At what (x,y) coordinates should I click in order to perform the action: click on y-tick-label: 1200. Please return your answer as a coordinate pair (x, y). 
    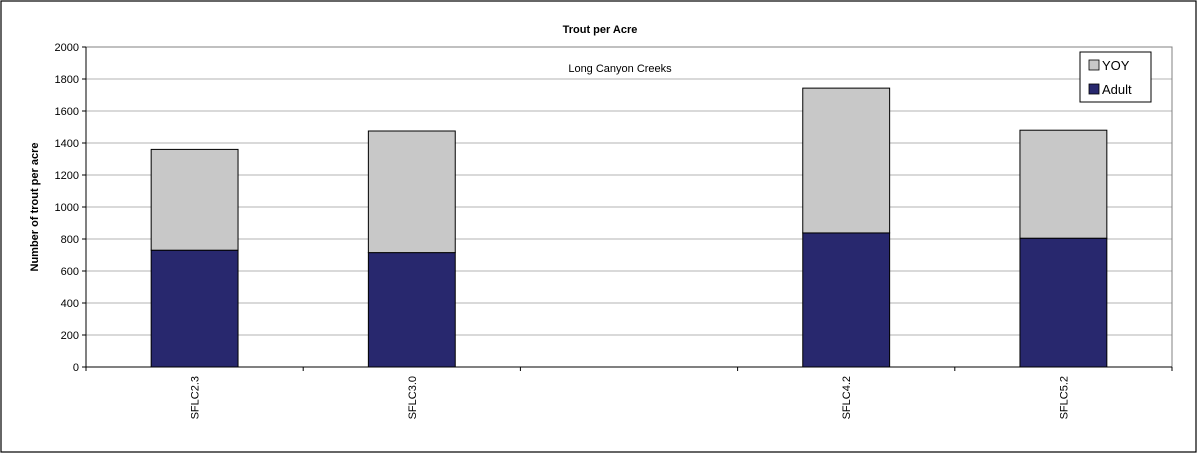
    Looking at the image, I should click on (67, 176).